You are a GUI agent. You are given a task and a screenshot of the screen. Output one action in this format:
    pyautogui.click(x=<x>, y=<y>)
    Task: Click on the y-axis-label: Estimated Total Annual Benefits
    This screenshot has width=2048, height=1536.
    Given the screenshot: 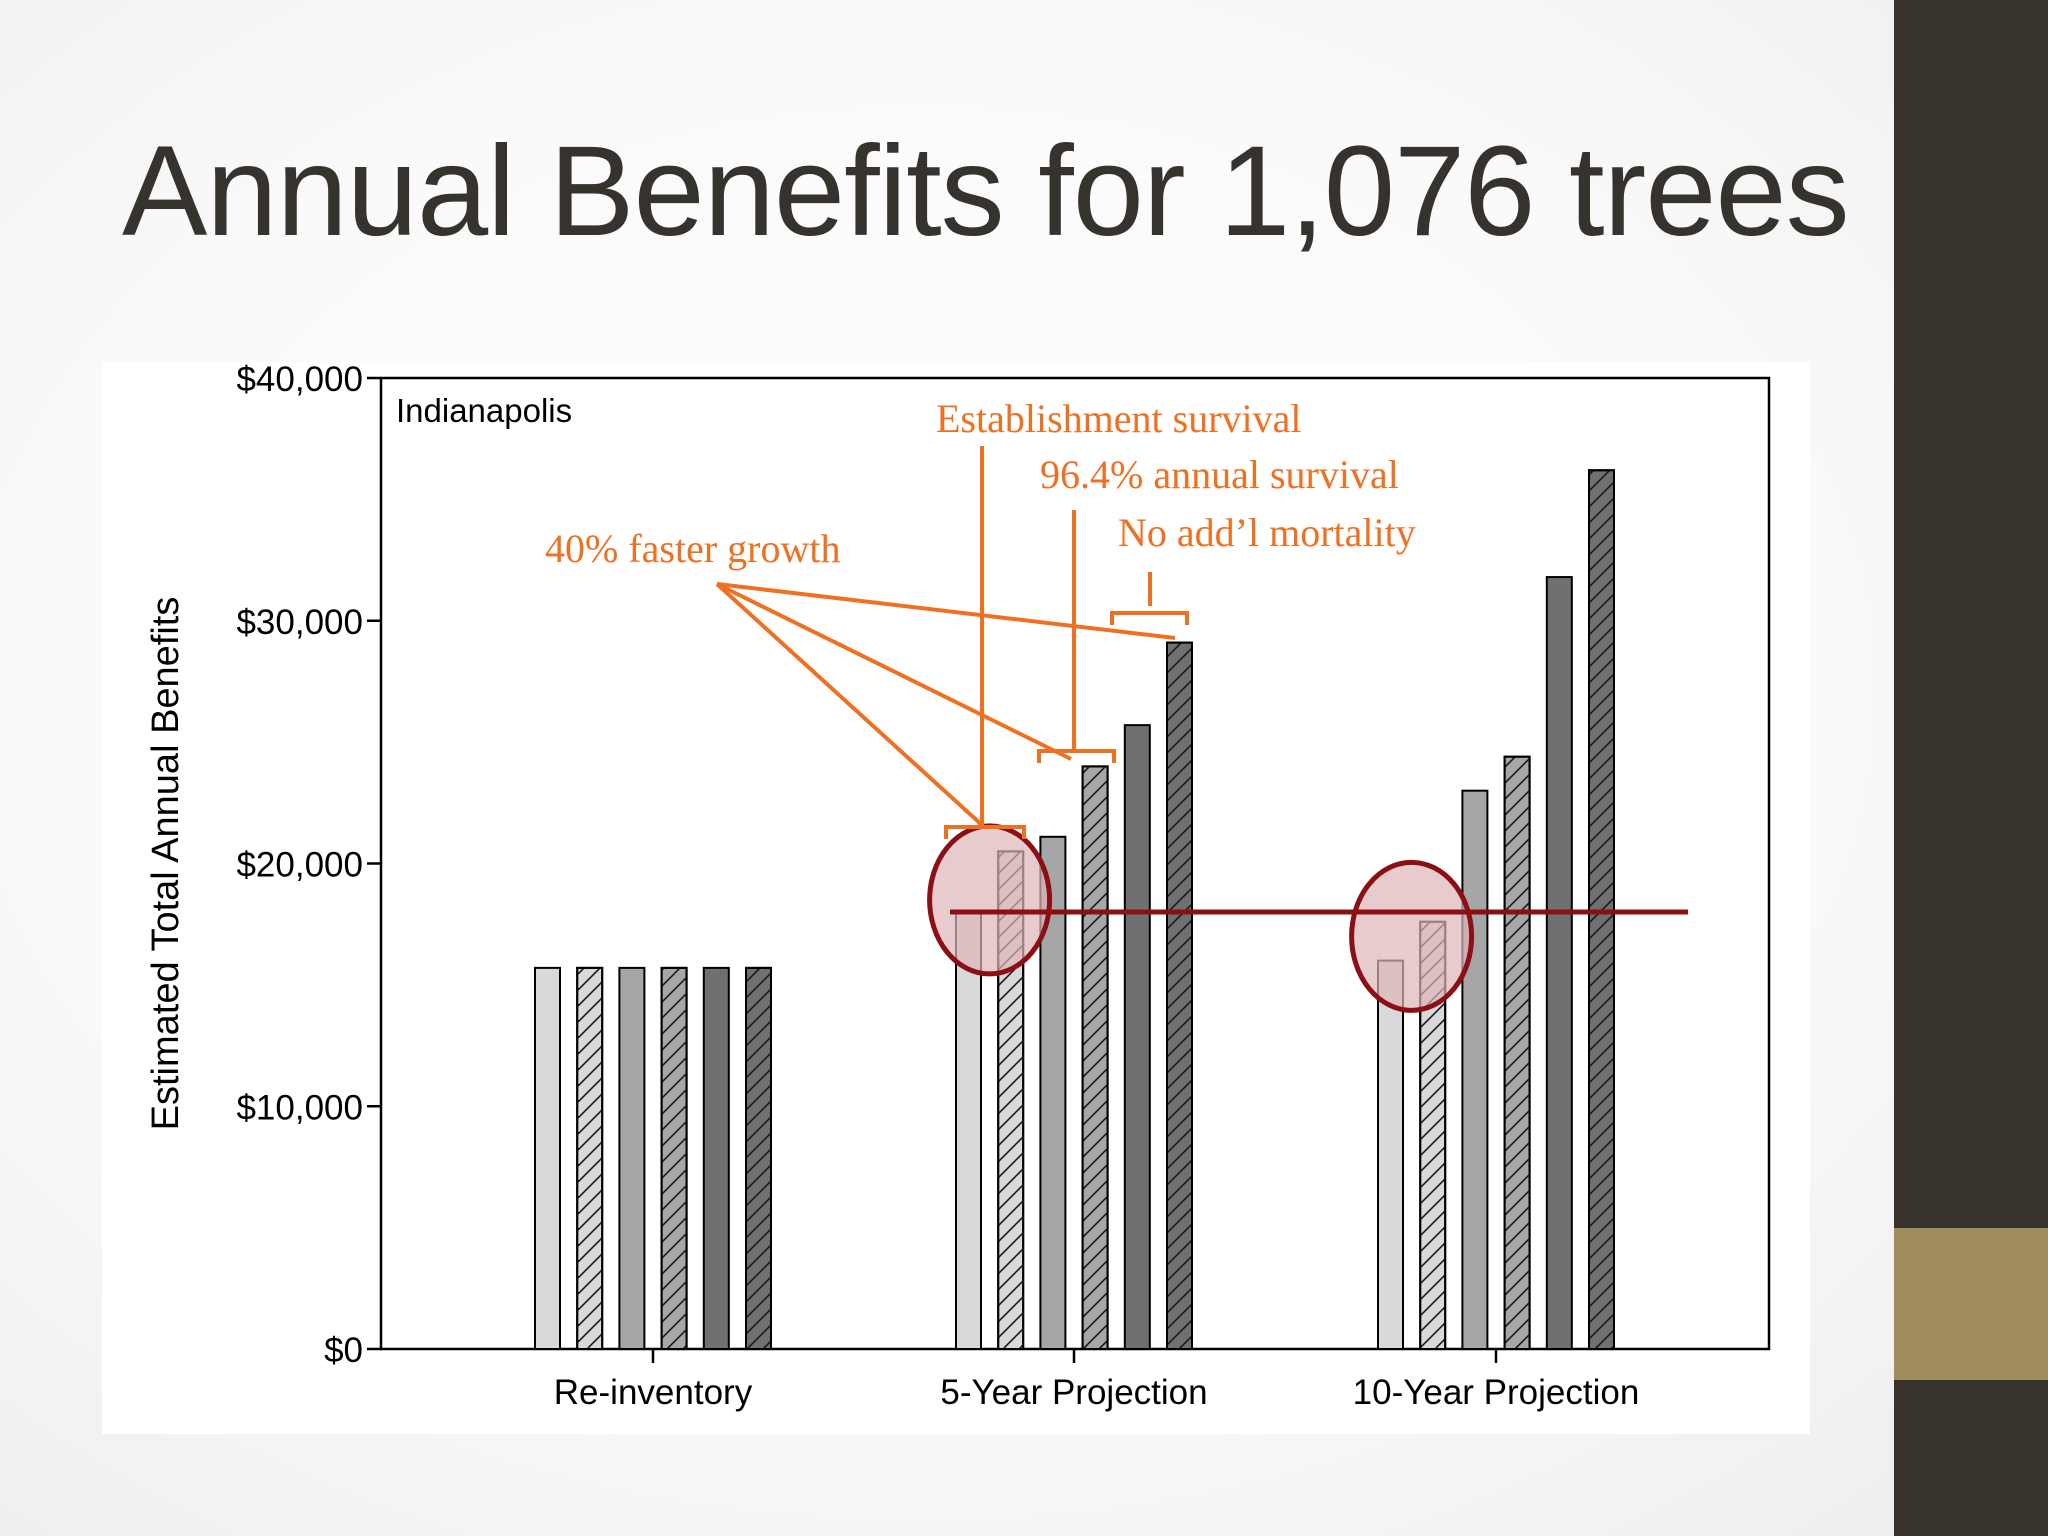 What is the action you would take?
    pyautogui.click(x=166, y=864)
    